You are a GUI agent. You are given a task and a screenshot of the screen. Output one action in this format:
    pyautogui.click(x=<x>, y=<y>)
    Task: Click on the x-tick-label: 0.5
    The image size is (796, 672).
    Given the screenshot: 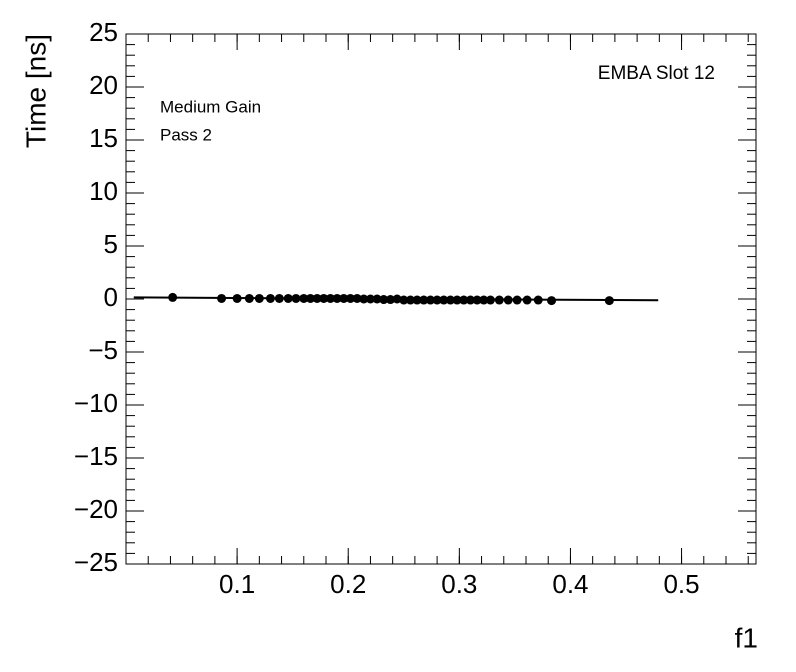 What is the action you would take?
    pyautogui.click(x=681, y=584)
    